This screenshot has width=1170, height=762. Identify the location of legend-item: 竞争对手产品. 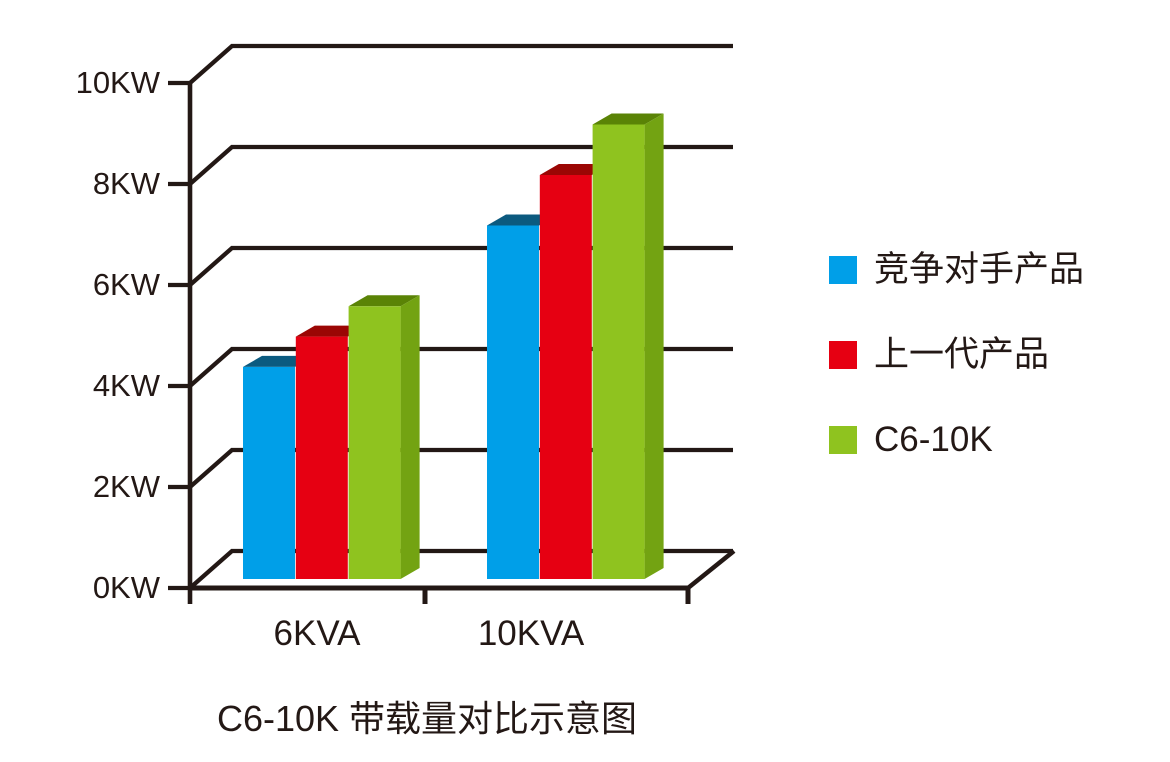
(956, 270).